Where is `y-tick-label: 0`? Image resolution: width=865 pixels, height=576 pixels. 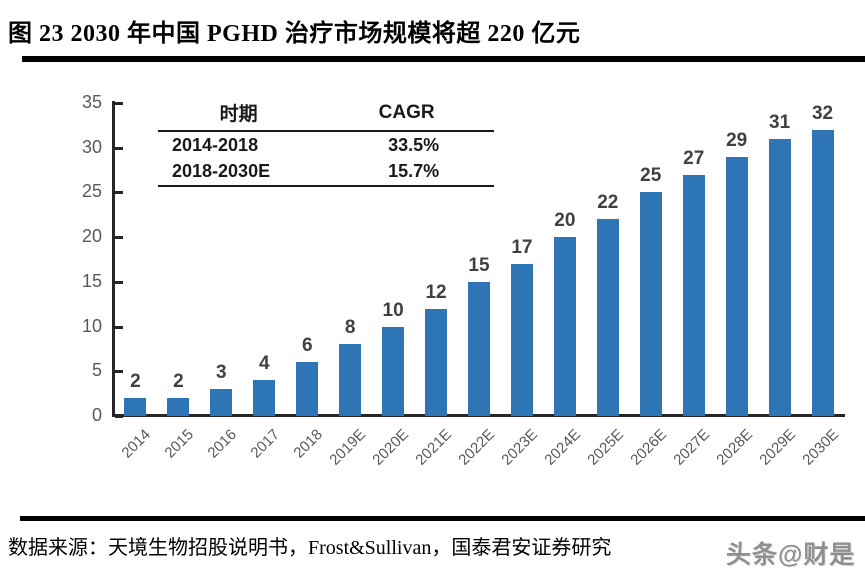 y-tick-label: 0 is located at coordinates (96, 415).